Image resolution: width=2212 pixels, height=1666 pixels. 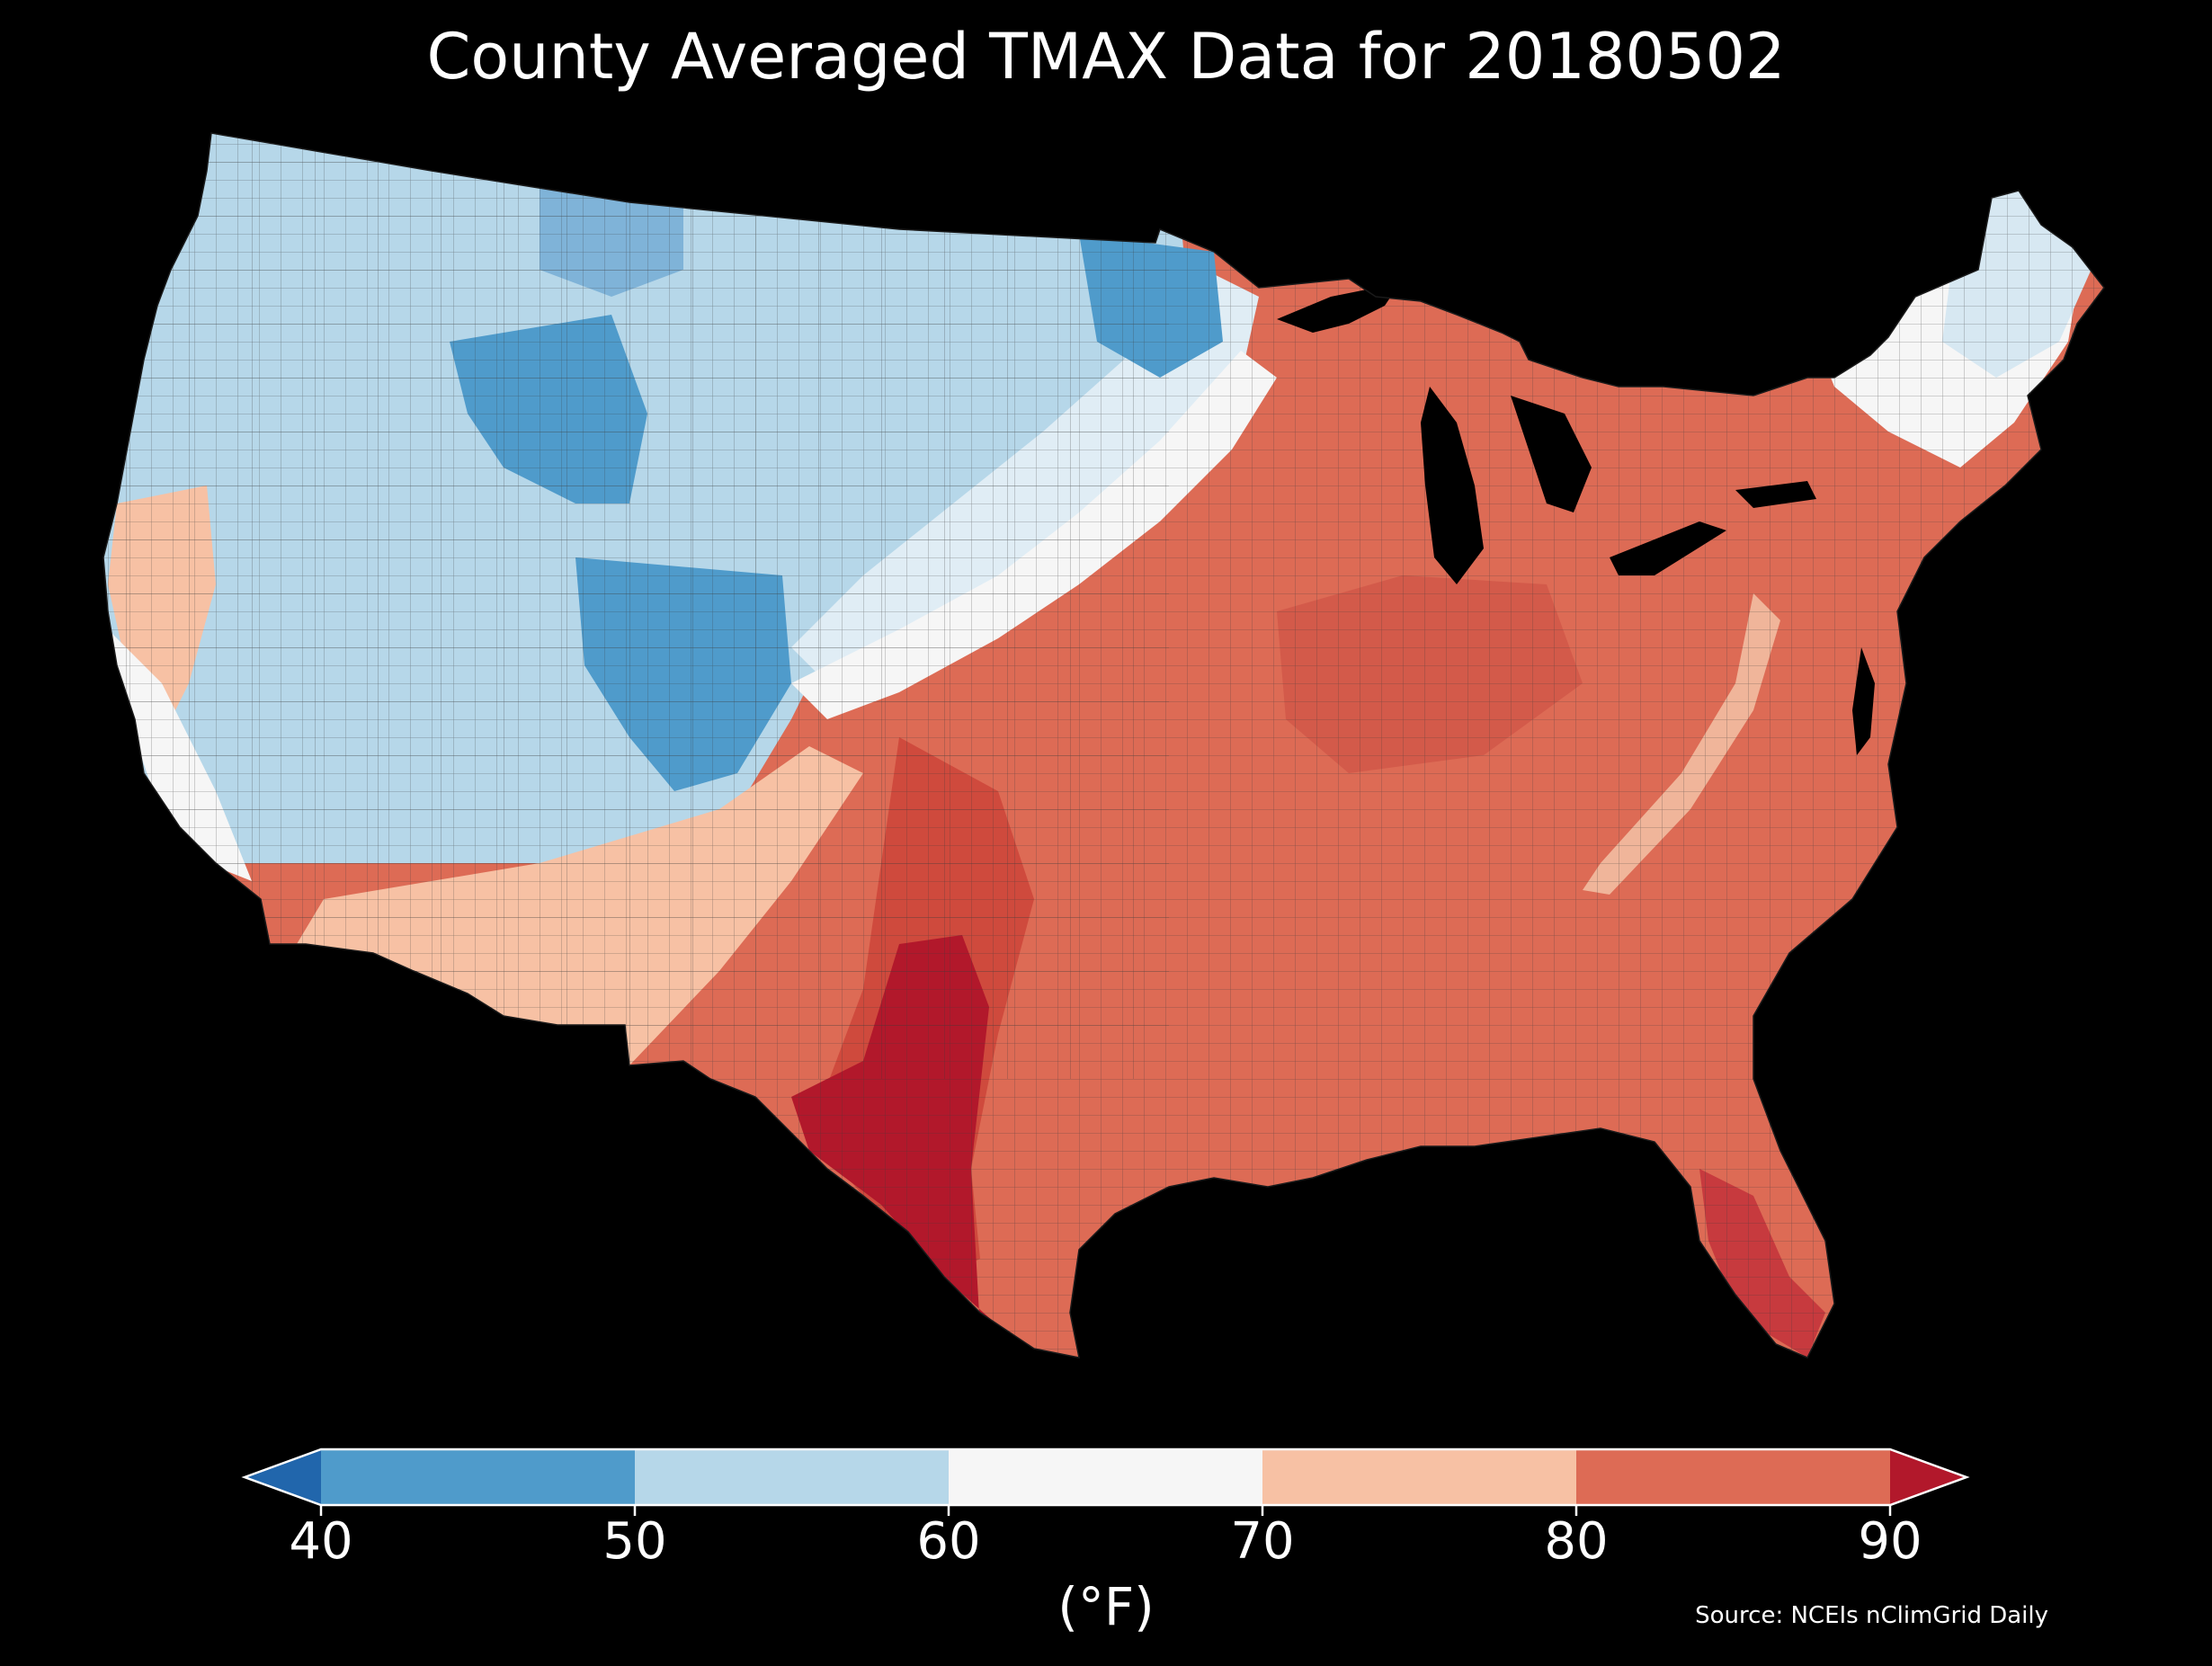 I want to click on colorbar-tick-label: 90, so click(x=1890, y=1542).